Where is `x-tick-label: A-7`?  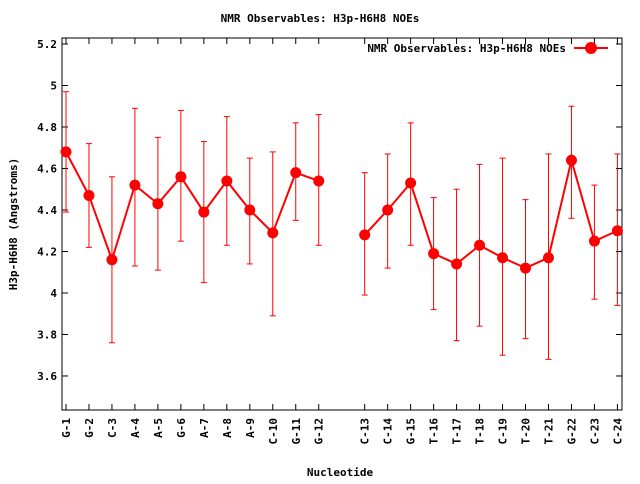
x-tick-label: A-7 is located at coordinates (204, 428).